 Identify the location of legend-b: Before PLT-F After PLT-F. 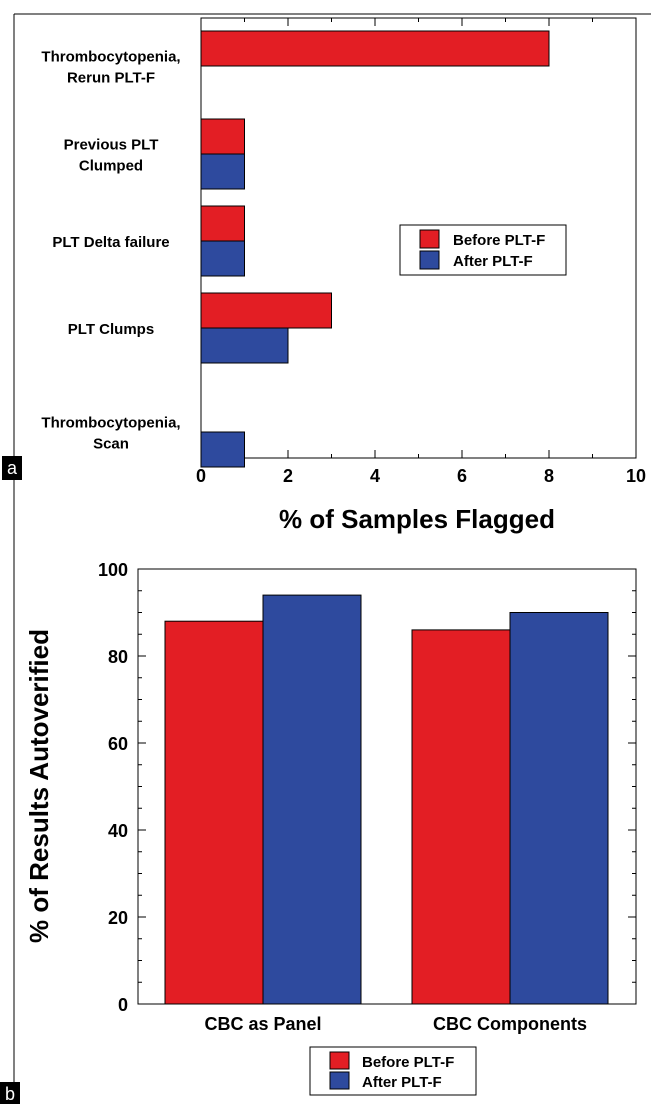
(393, 1071).